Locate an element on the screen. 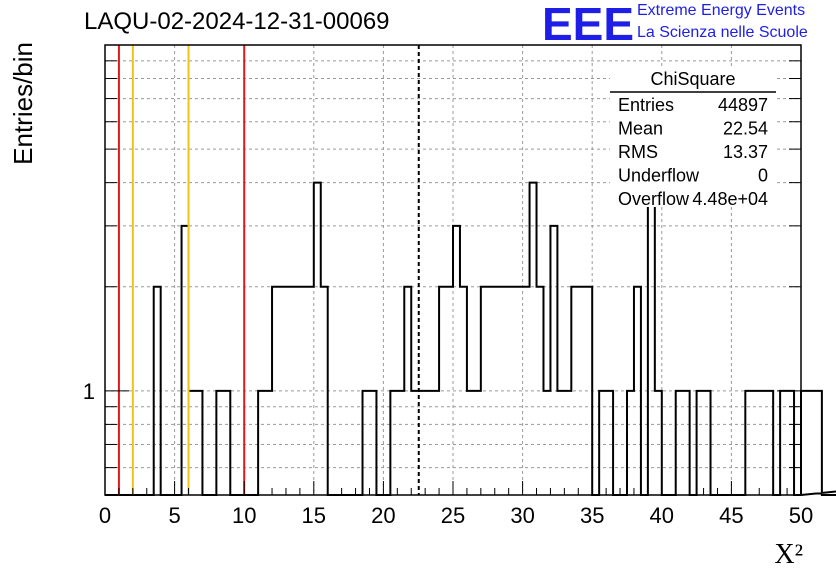  stats-label: Mean is located at coordinates (640, 129).